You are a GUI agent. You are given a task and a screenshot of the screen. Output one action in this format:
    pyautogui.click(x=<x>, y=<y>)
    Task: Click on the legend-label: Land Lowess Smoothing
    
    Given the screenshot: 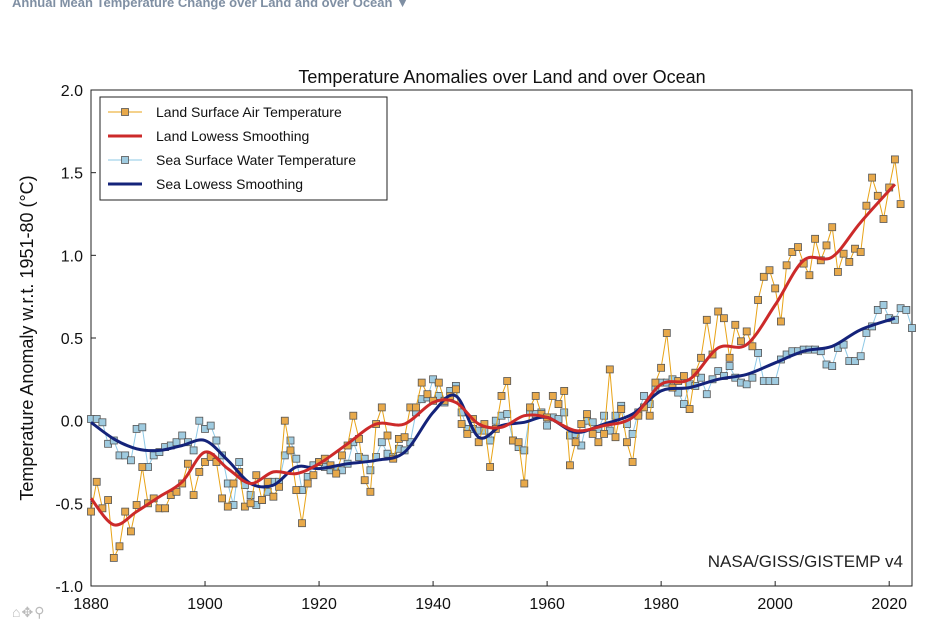 What is the action you would take?
    pyautogui.click(x=232, y=136)
    